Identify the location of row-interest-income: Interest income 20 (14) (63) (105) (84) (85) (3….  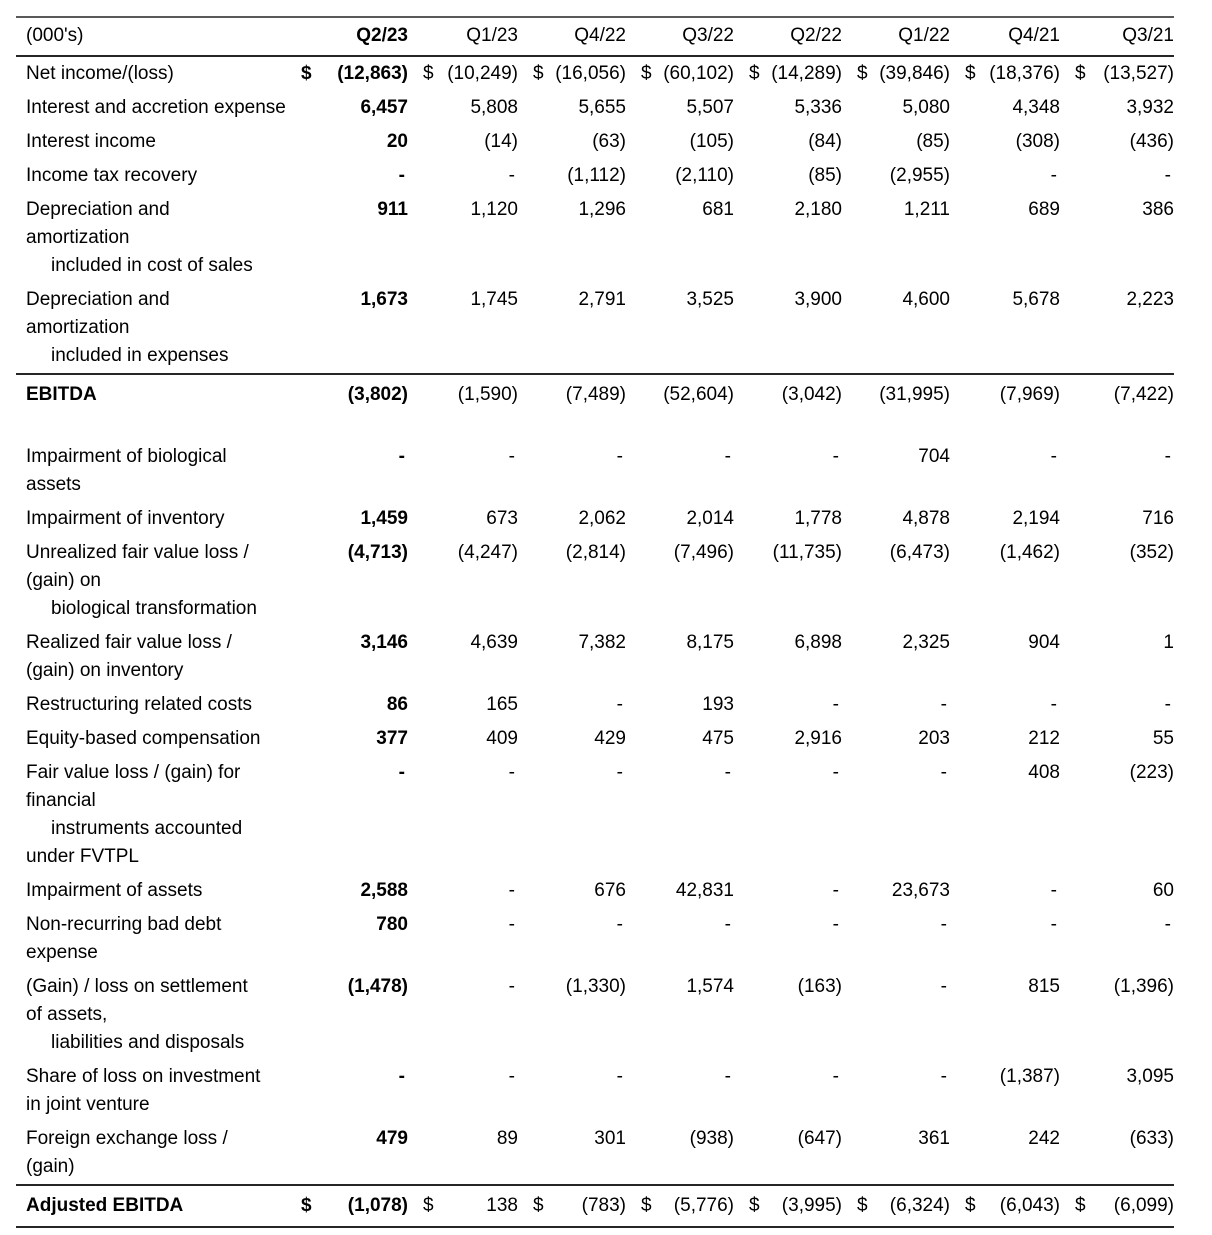
(595, 142).